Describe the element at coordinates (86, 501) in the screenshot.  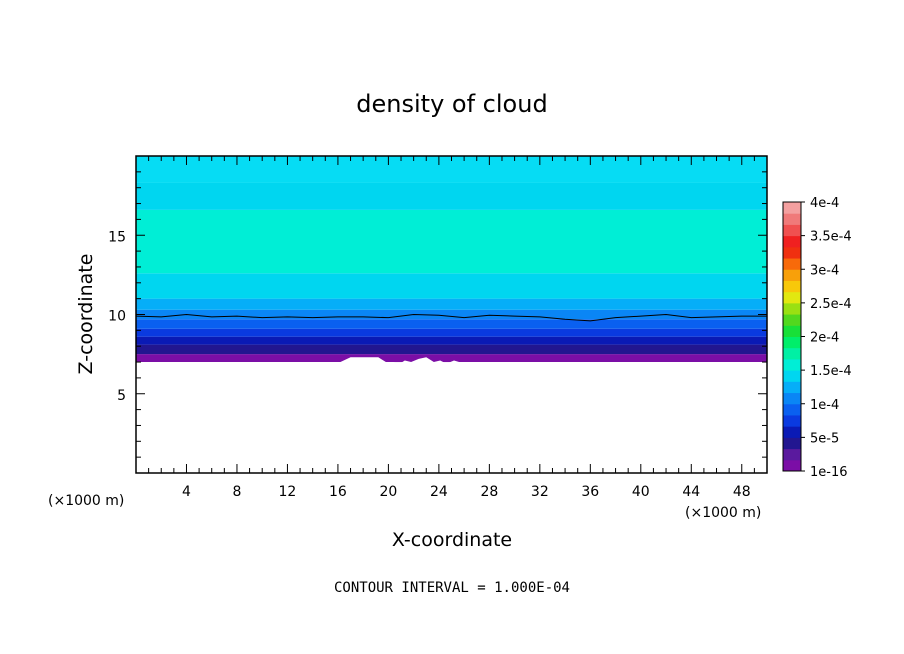
I see `x-unit-left-label: (×1000 m)` at that location.